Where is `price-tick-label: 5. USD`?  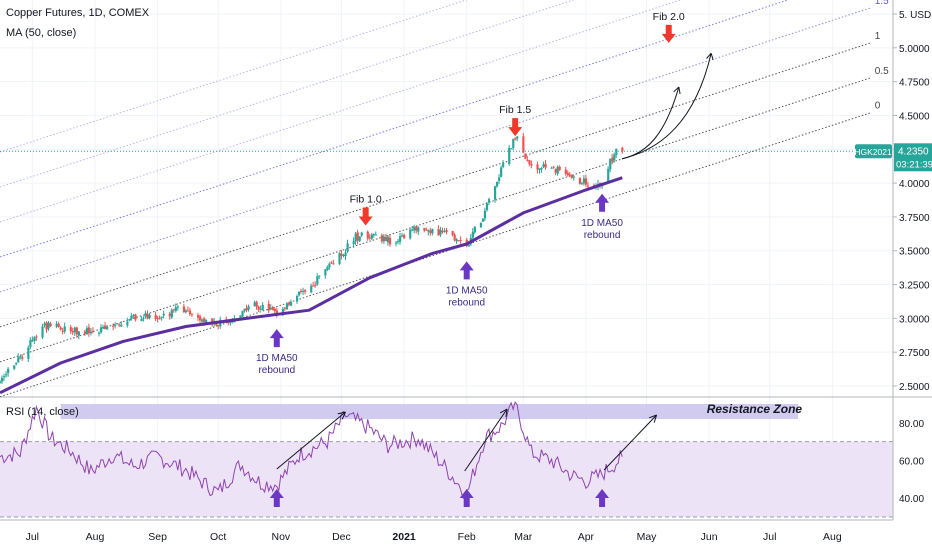 price-tick-label: 5. USD is located at coordinates (915, 15).